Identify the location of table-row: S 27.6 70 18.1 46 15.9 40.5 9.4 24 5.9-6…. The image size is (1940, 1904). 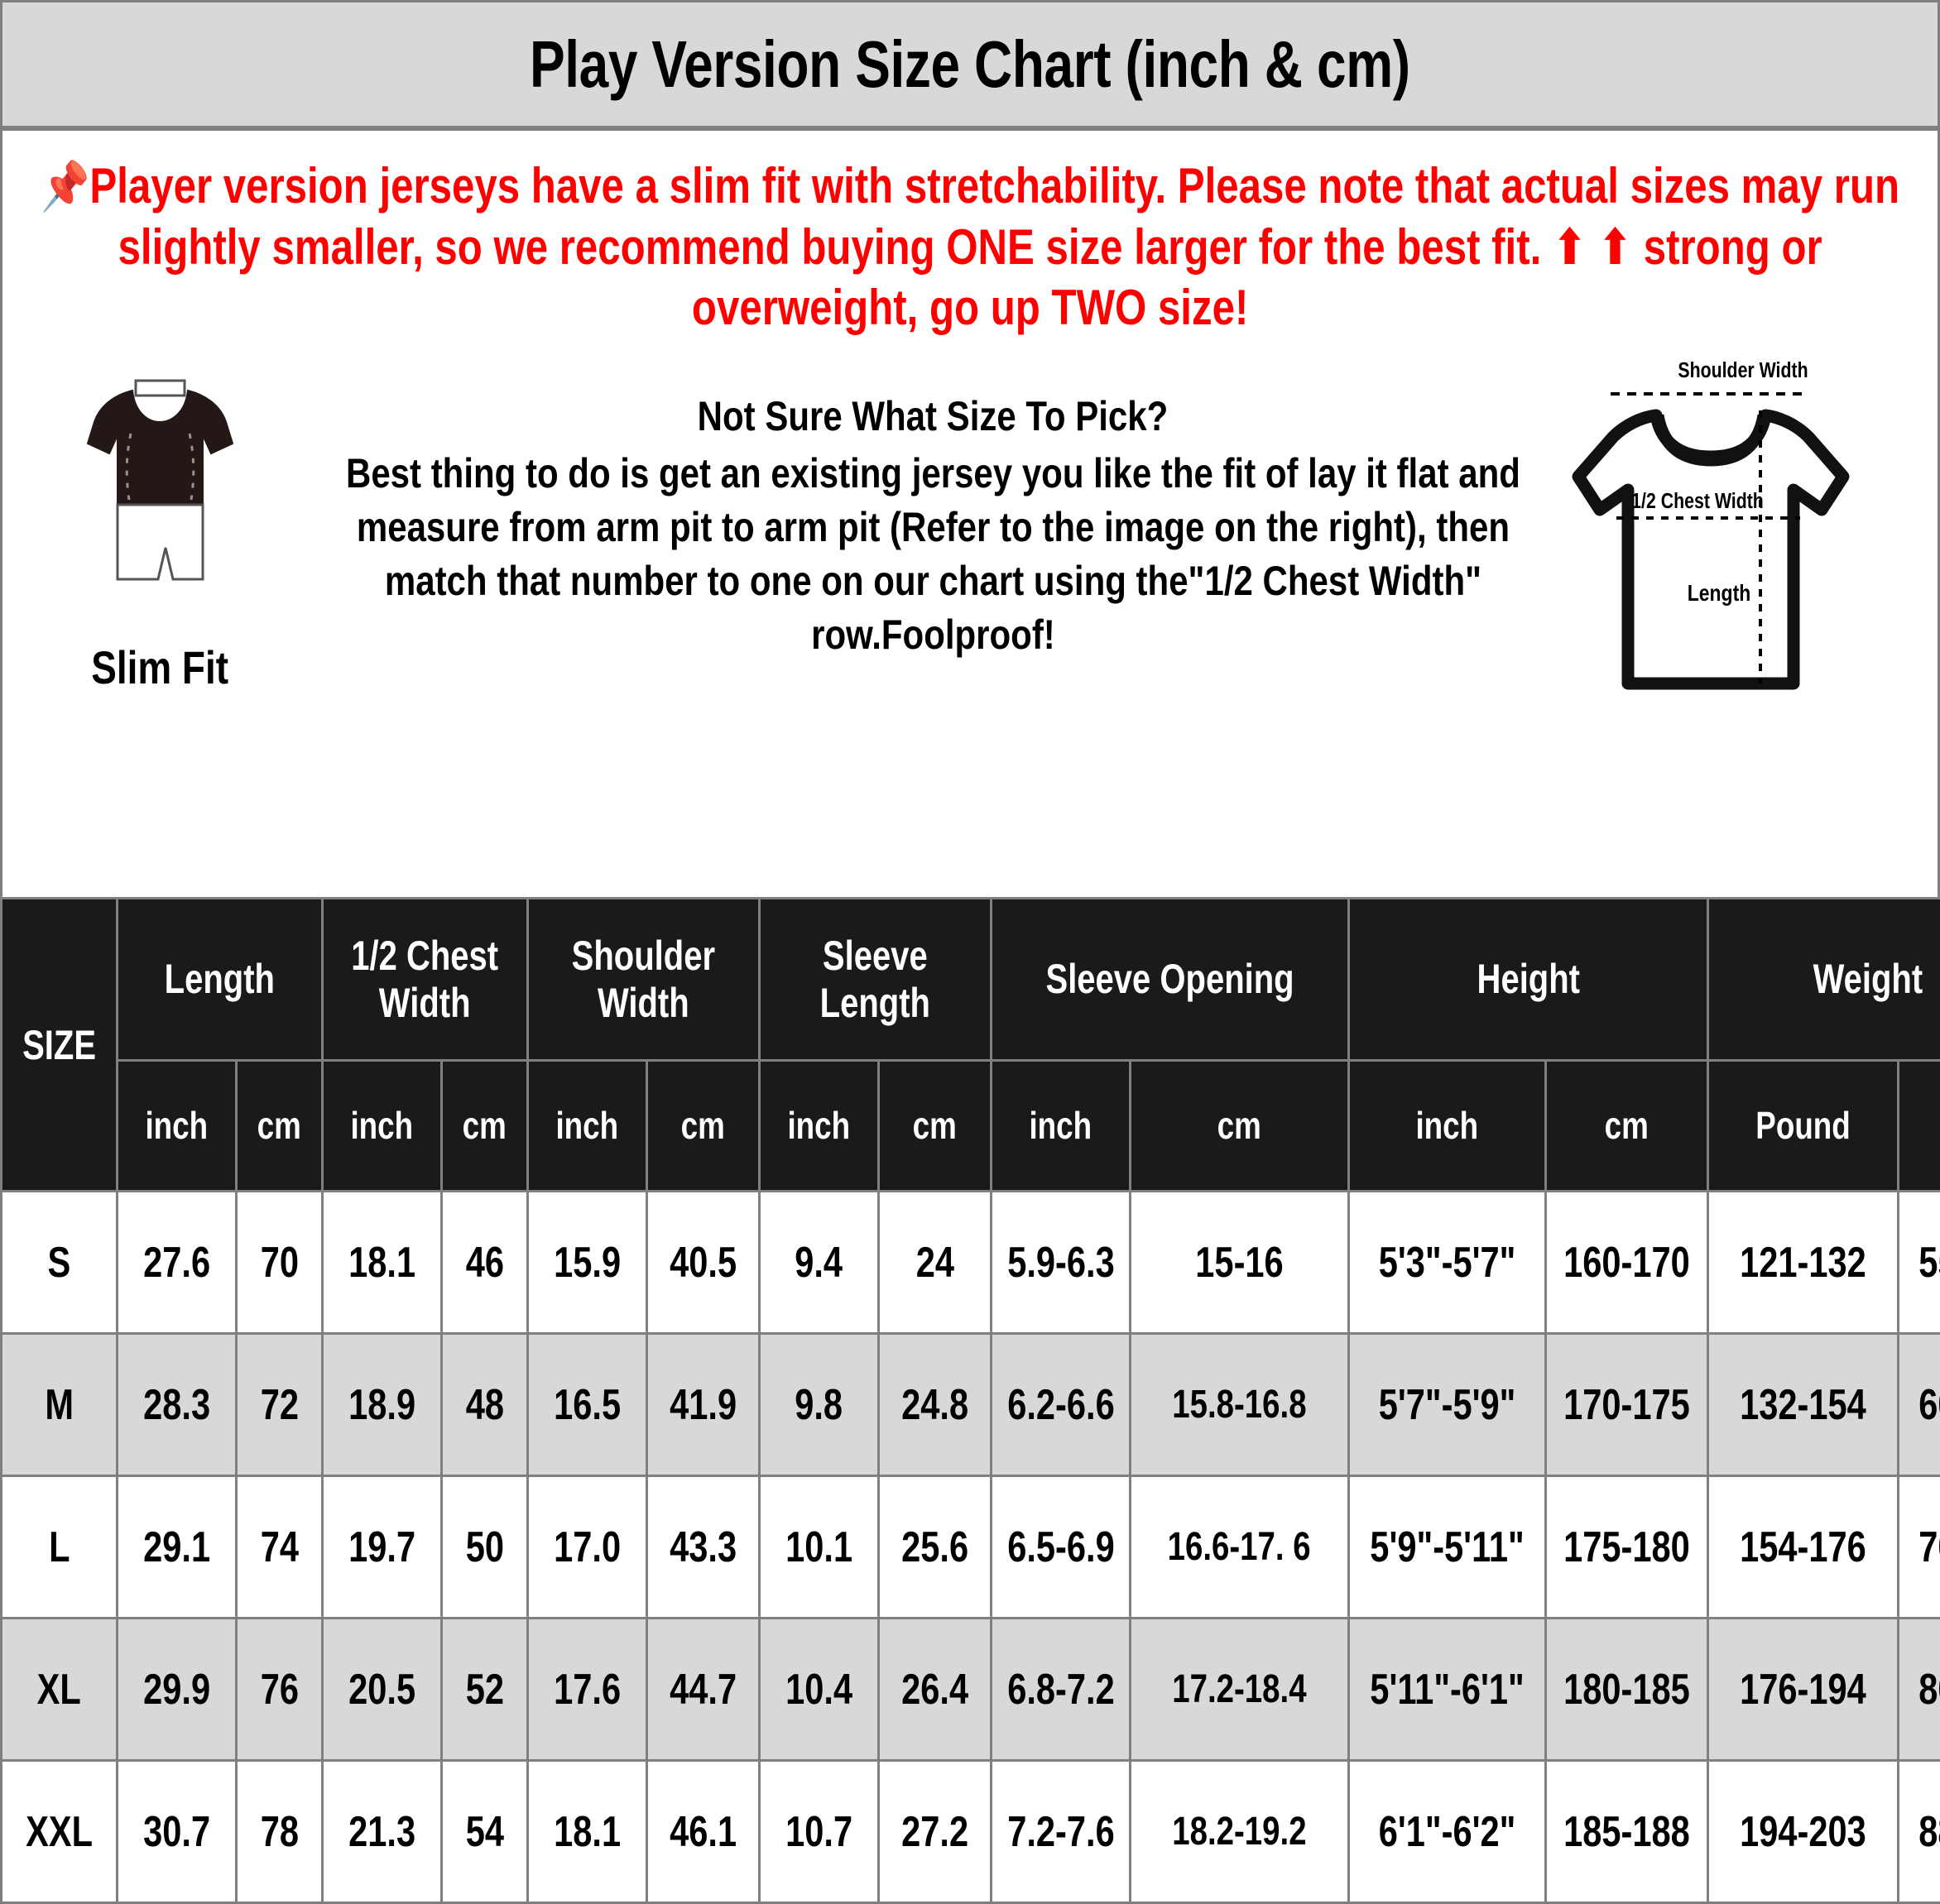
(970, 1262).